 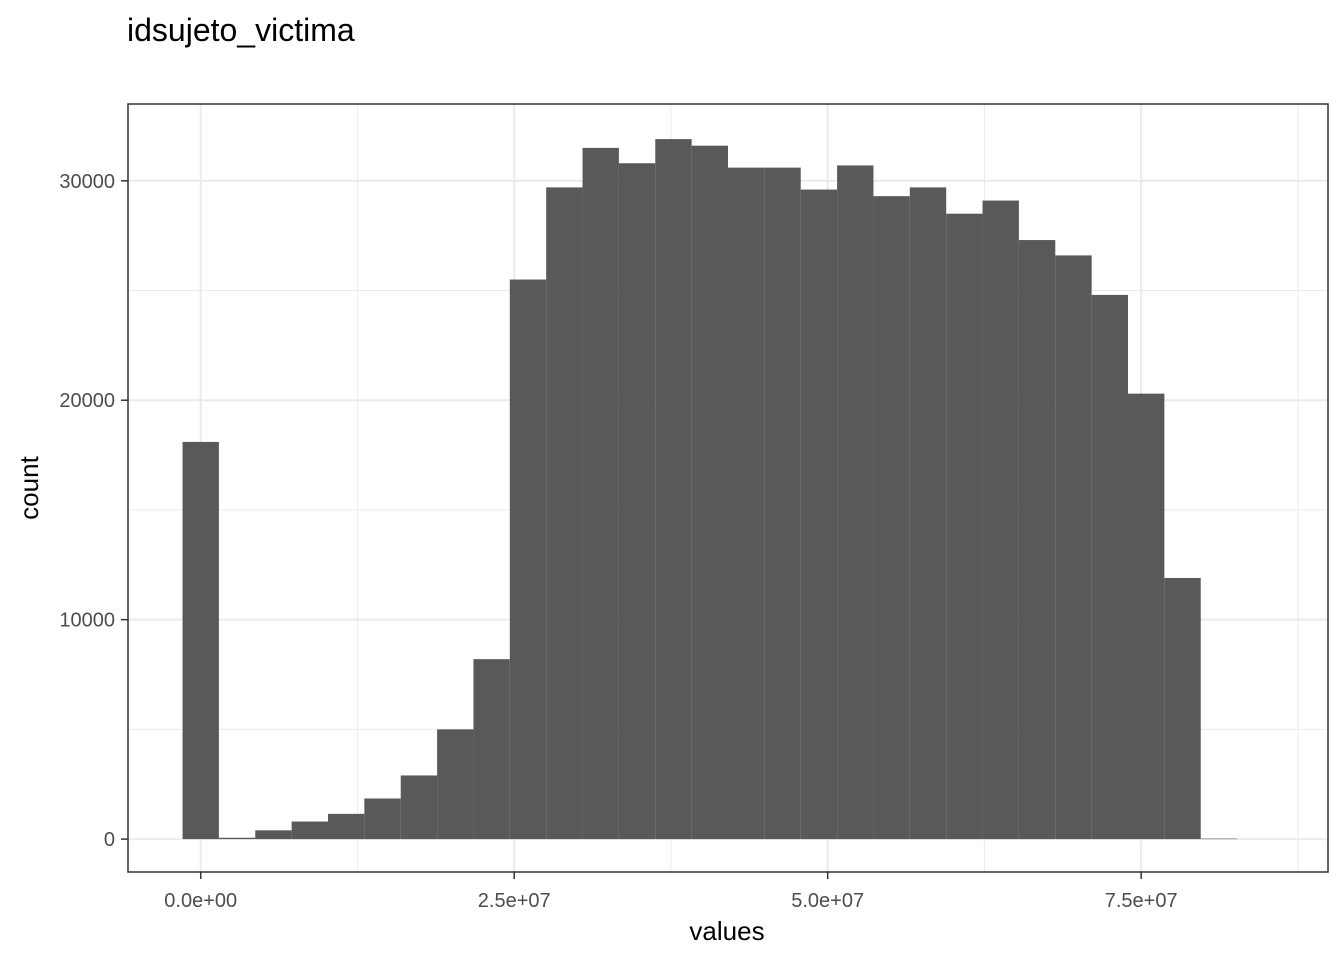 I want to click on y-axis-title: count, so click(x=29, y=487).